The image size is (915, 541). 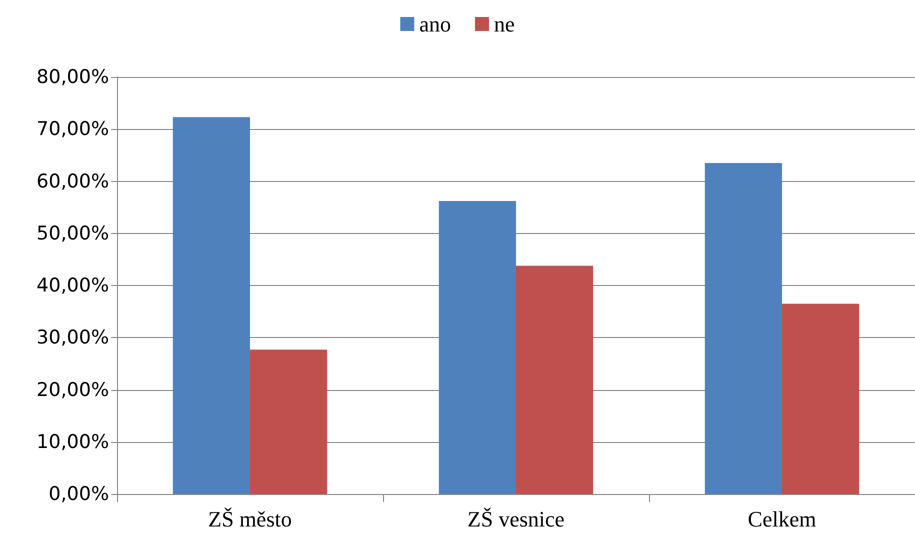 I want to click on y-tick-label: 80,00%, so click(x=72, y=77).